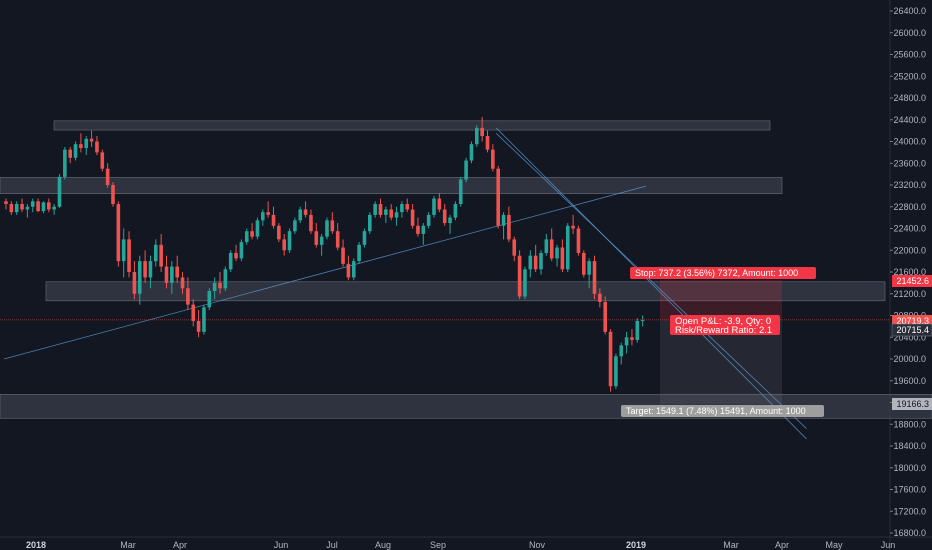 This screenshot has width=932, height=550. I want to click on stop-label-box: Stop: 737.2 (3.56%) 7372, Amount: 1000, so click(723, 273).